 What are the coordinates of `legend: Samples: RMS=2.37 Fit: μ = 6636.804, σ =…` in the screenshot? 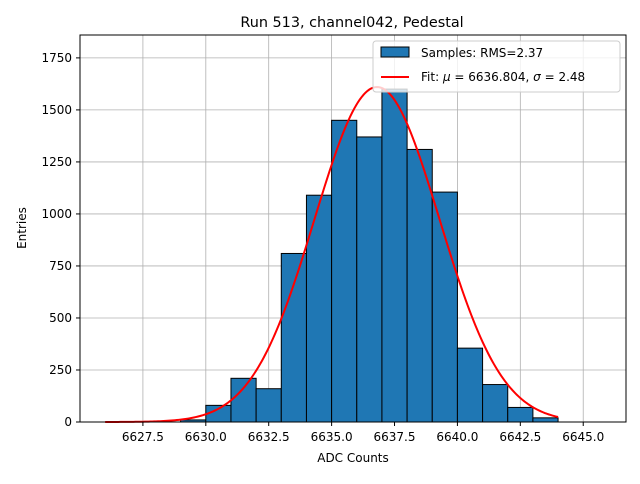 It's located at (496, 66).